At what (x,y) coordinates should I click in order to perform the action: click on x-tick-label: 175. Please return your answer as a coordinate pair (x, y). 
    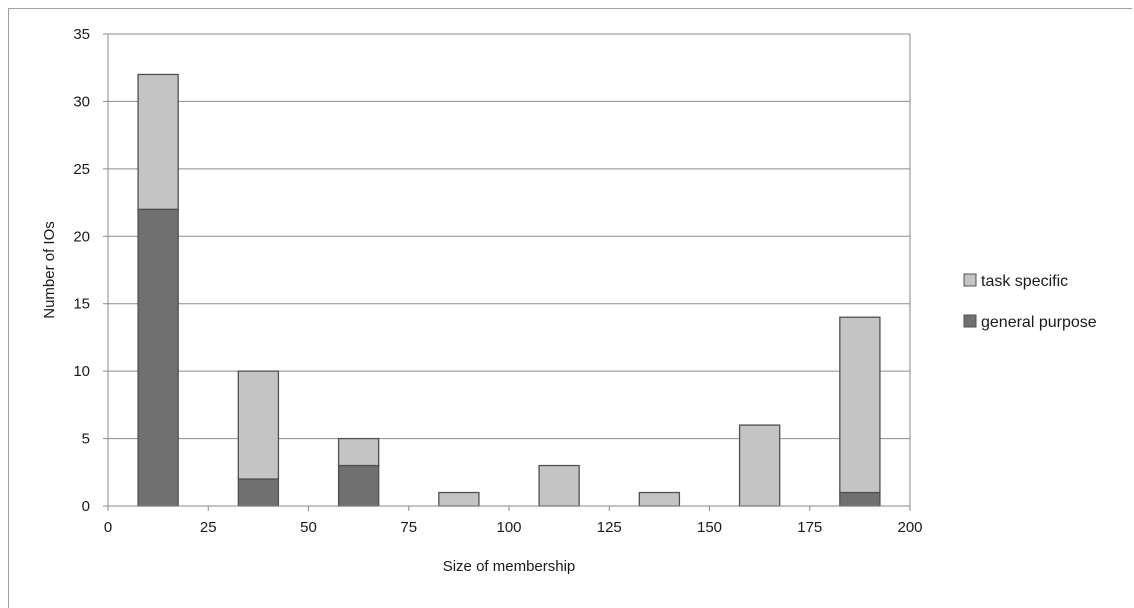
    Looking at the image, I should click on (809, 527).